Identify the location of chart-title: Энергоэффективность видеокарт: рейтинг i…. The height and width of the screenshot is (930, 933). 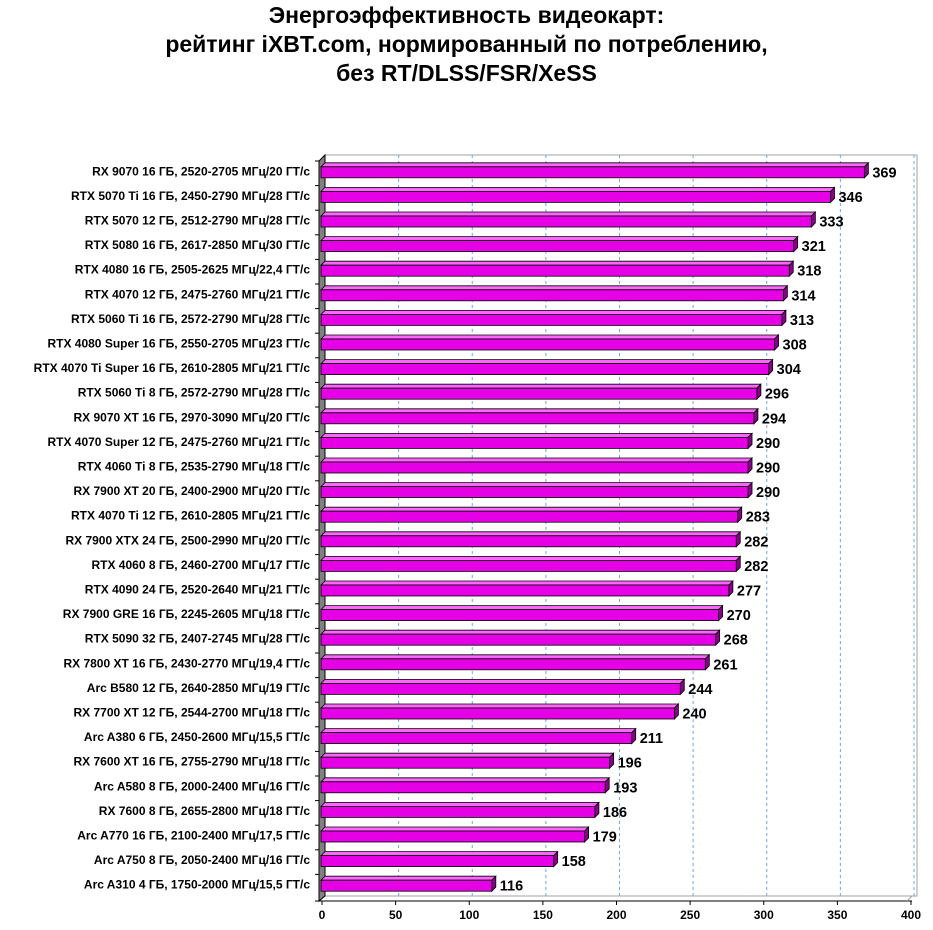
(466, 44).